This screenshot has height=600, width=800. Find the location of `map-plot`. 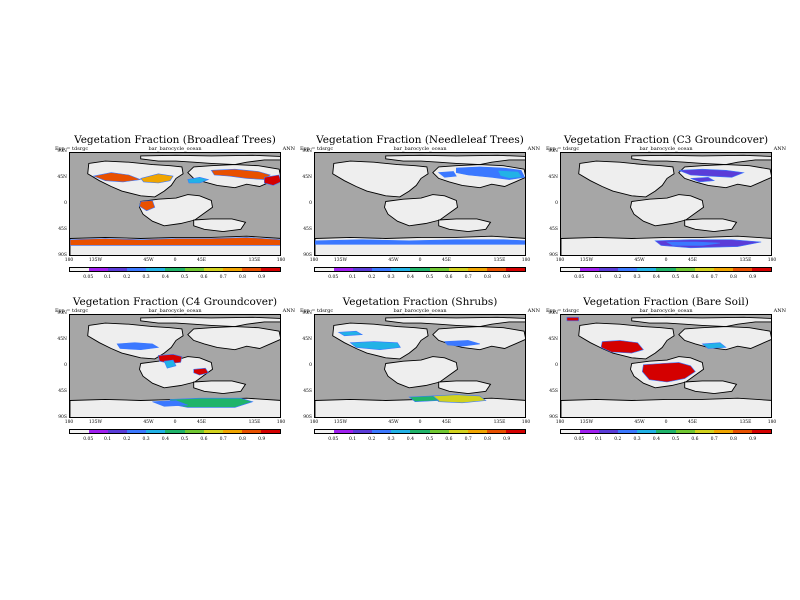

map-plot is located at coordinates (420, 204).